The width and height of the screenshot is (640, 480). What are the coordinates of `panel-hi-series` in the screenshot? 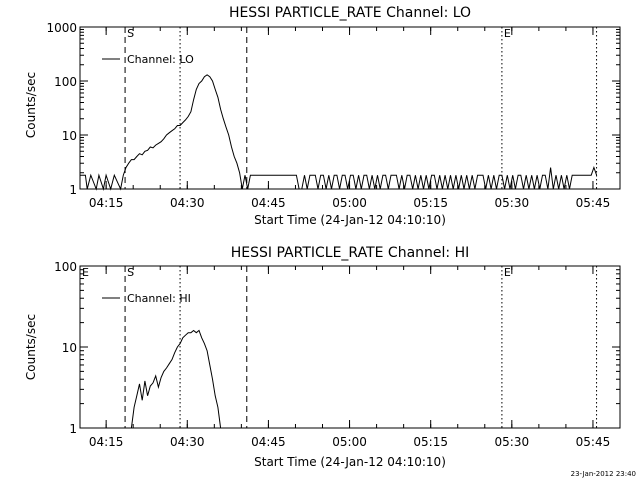 It's located at (176, 379).